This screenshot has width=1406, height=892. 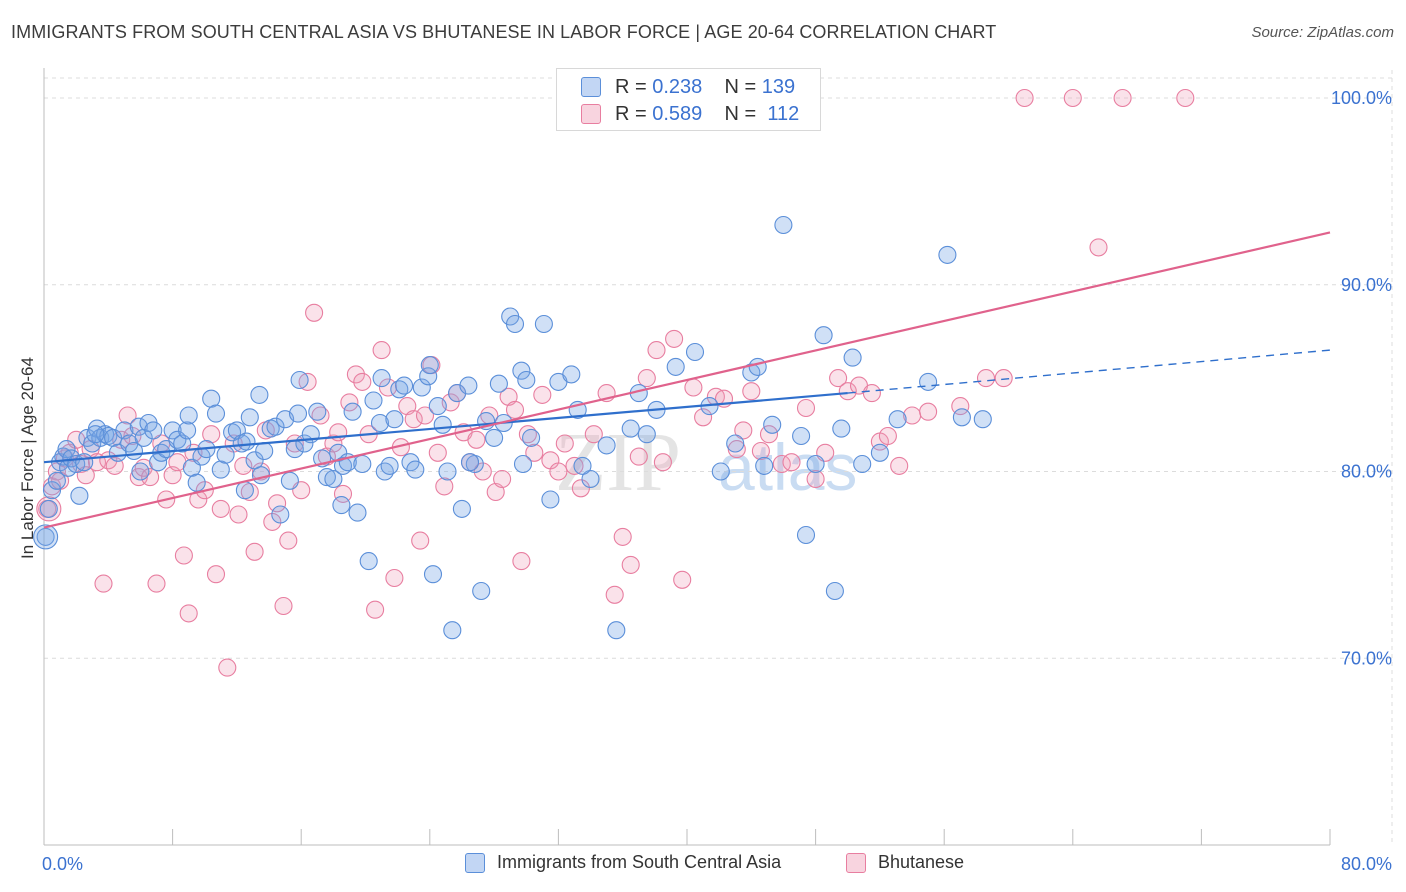 I want to click on legend-swatch-blue, so click(x=591, y=87).